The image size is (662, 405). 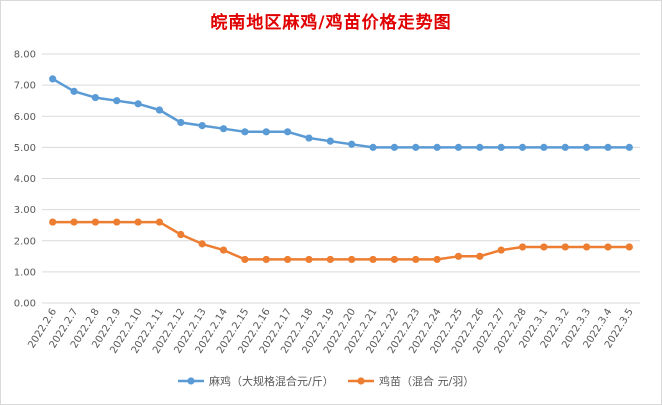 I want to click on y-tick-label: 5.00, so click(x=25, y=148).